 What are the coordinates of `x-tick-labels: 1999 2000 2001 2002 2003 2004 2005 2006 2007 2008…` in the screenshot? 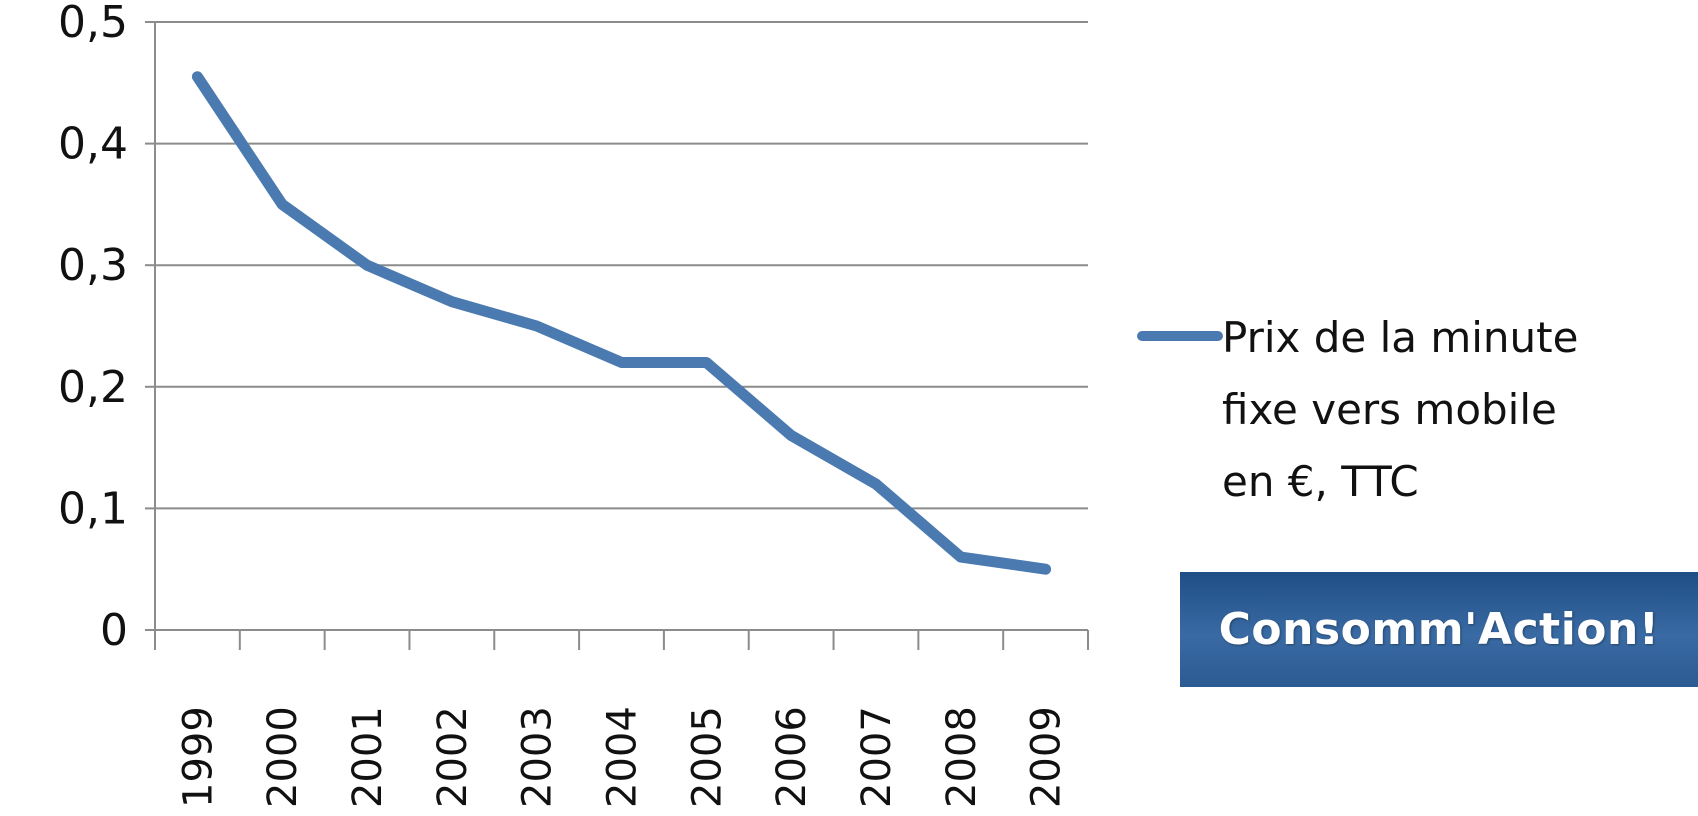 It's located at (622, 757).